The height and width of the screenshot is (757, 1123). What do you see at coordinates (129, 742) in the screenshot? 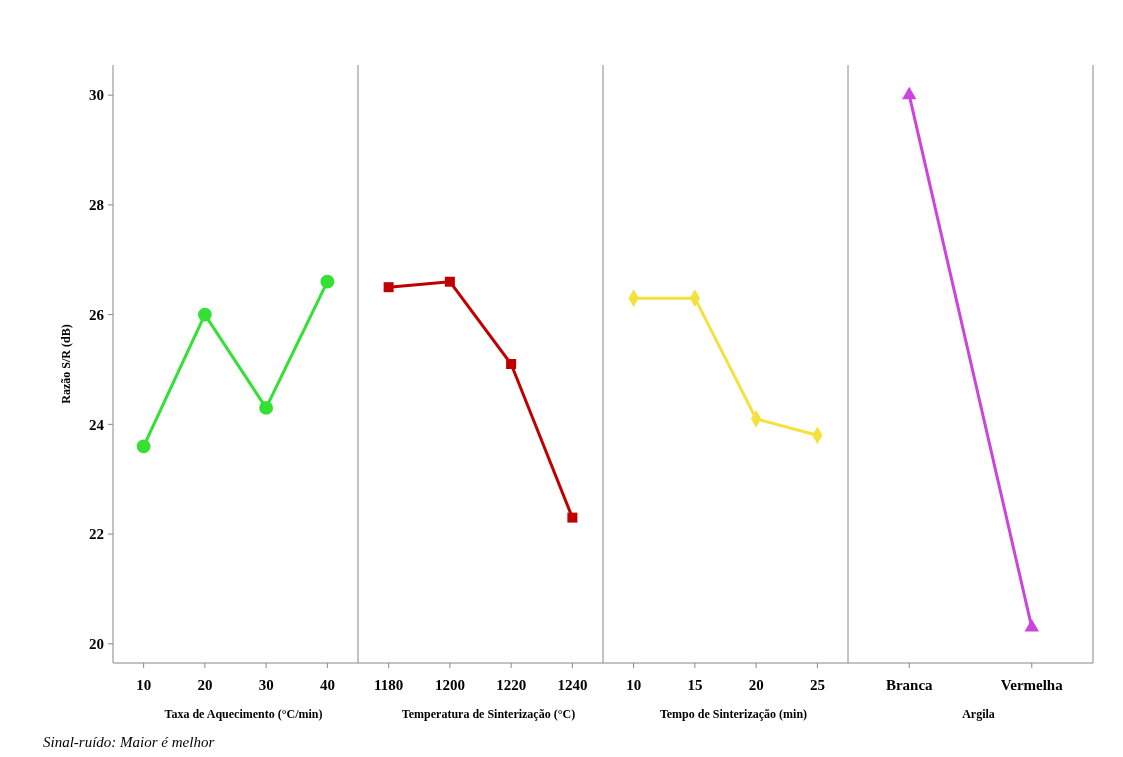
I see `text: Sinal-ruído: Maior é melhor` at bounding box center [129, 742].